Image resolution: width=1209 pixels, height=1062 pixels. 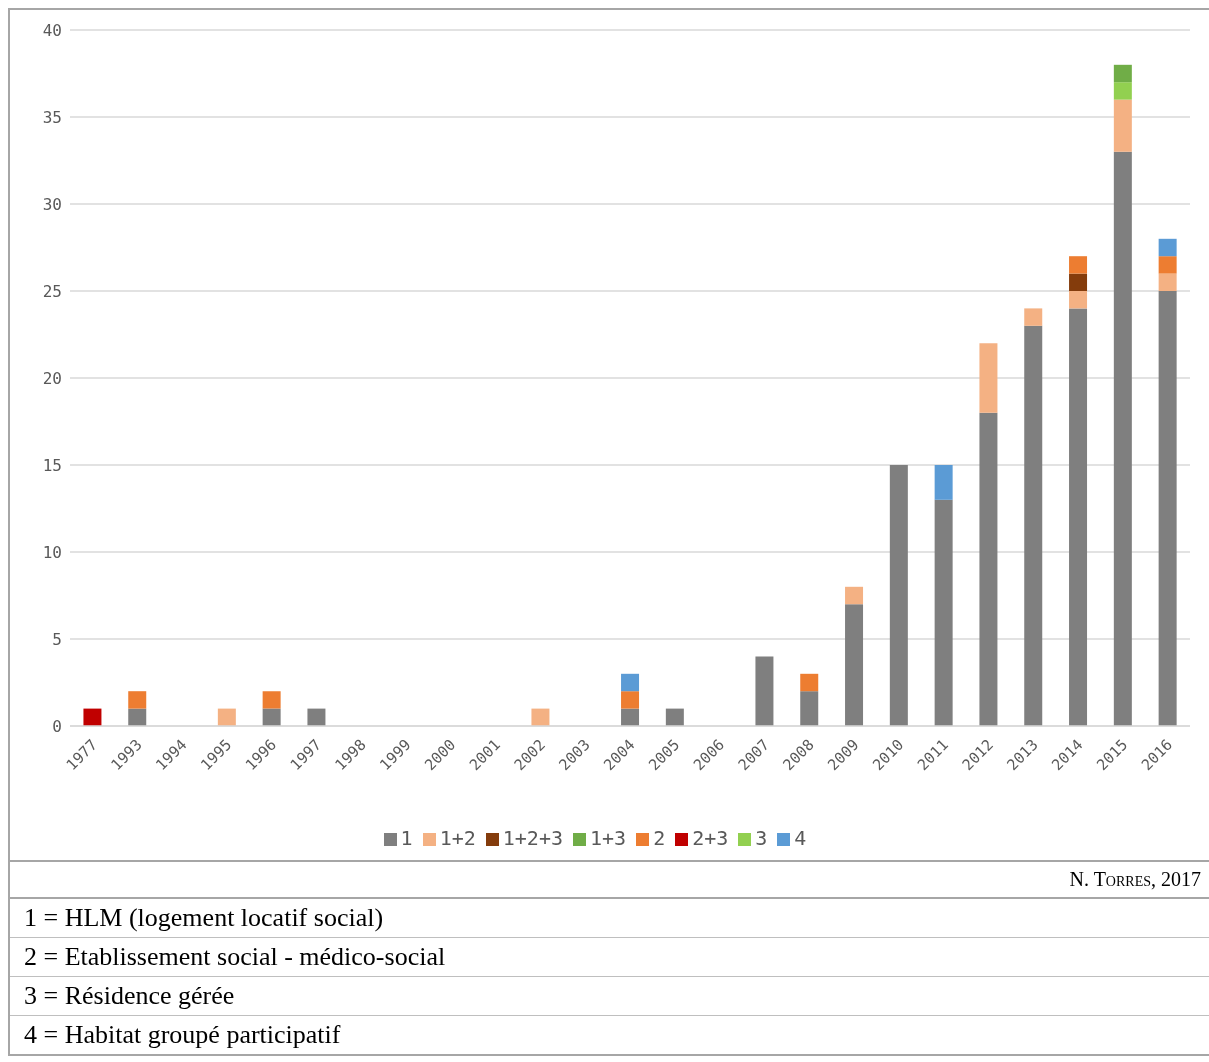 What do you see at coordinates (532, 838) in the screenshot?
I see `legend-label: 1+2+3` at bounding box center [532, 838].